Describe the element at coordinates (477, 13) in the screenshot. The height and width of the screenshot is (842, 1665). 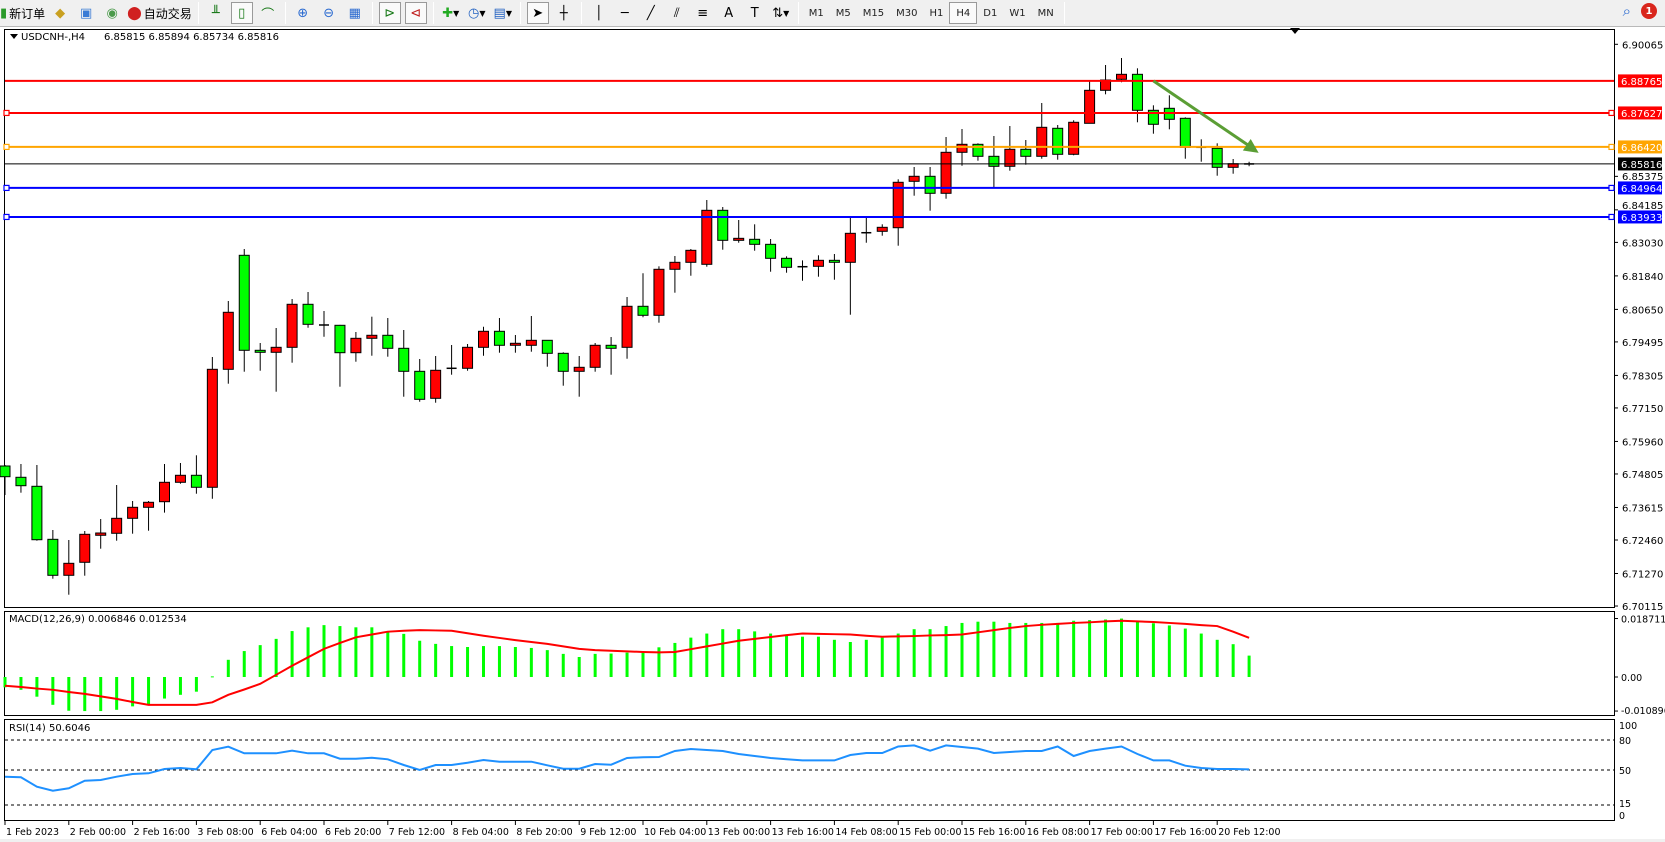
I see `periods-button: ◷ ▼` at that location.